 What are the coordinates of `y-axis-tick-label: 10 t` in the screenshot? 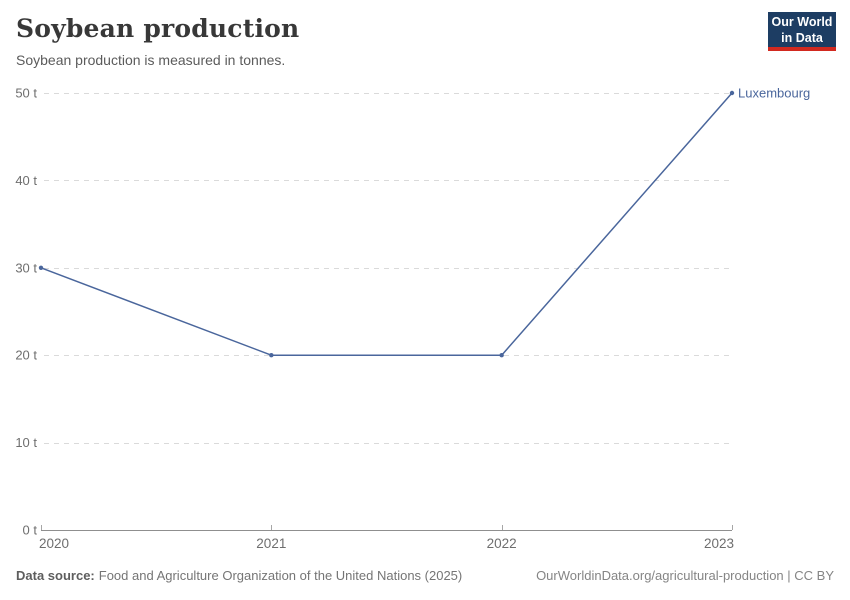 It's located at (26, 442).